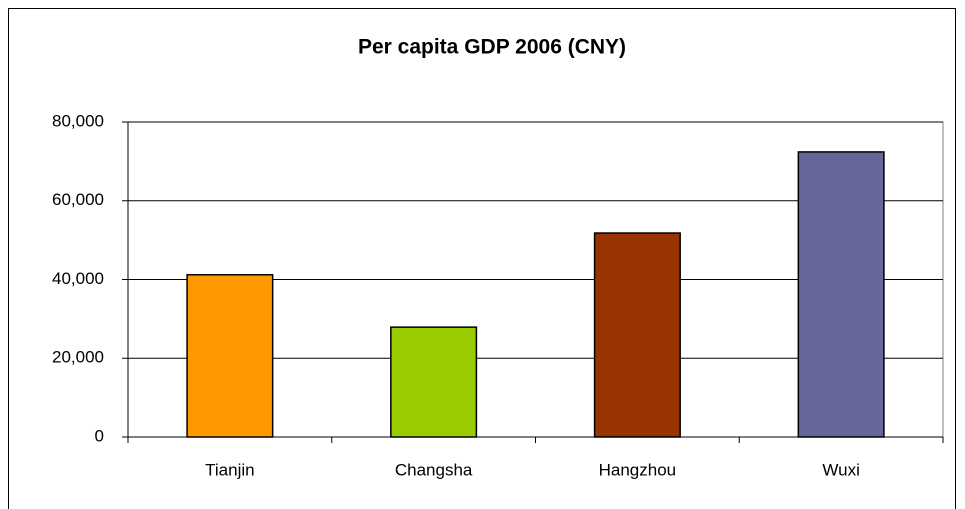 Image resolution: width=965 pixels, height=509 pixels. Describe the element at coordinates (78, 357) in the screenshot. I see `y-tick-label: 20,000` at that location.